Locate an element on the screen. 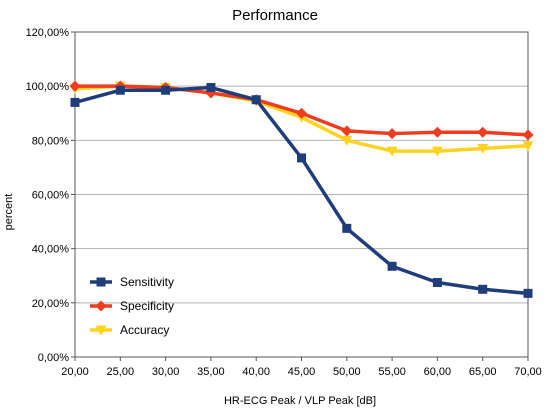  chart-title: Performance is located at coordinates (275, 15).